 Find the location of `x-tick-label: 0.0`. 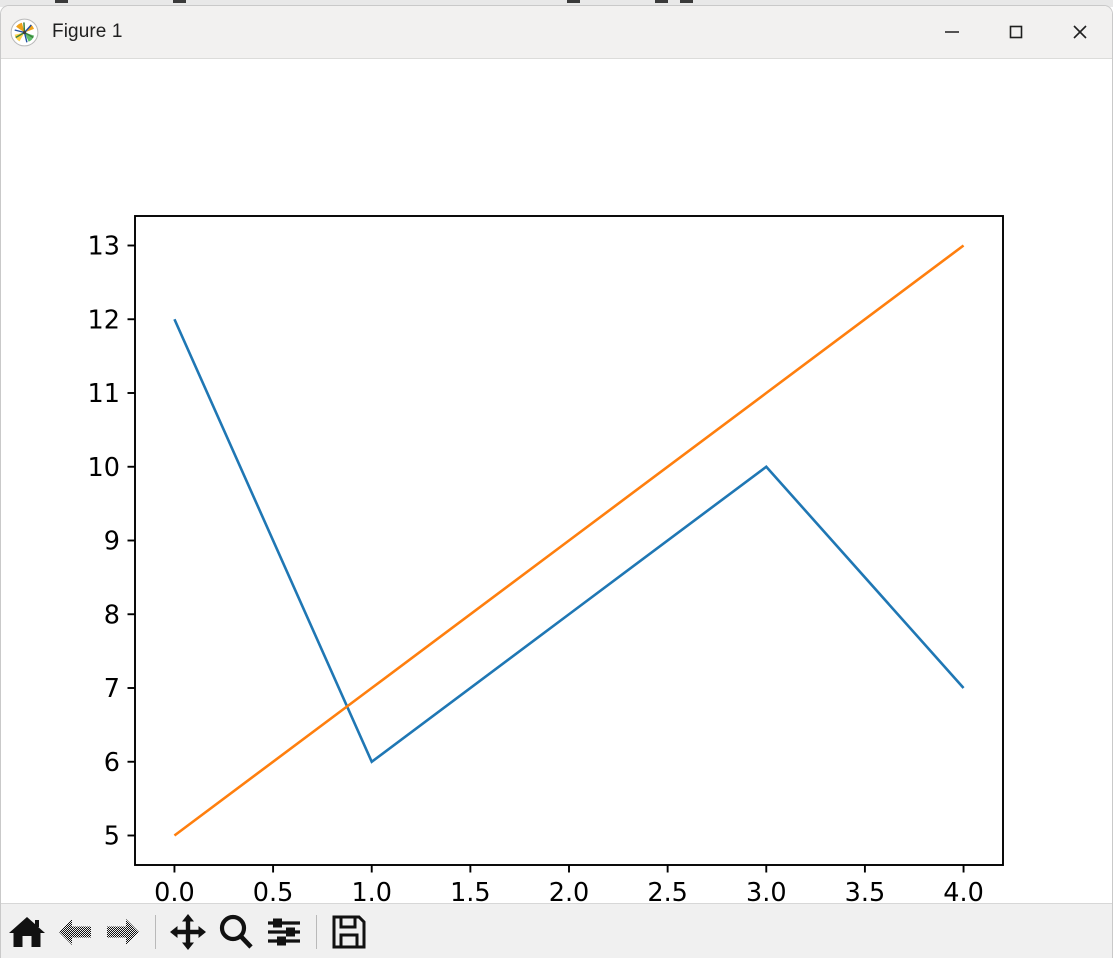

x-tick-label: 0.0 is located at coordinates (174, 890).